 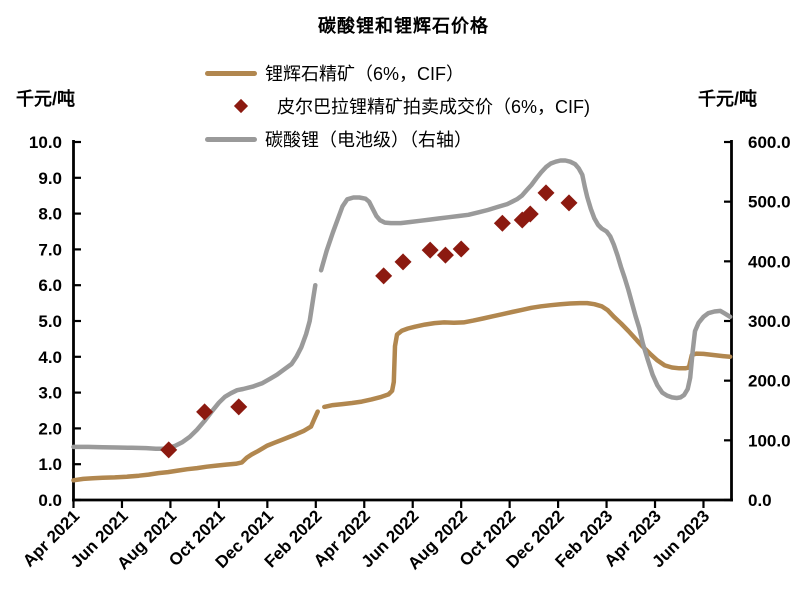 I want to click on legend-item-spodumene: 锂辉石精矿（6%，CIF）, so click(x=397, y=73).